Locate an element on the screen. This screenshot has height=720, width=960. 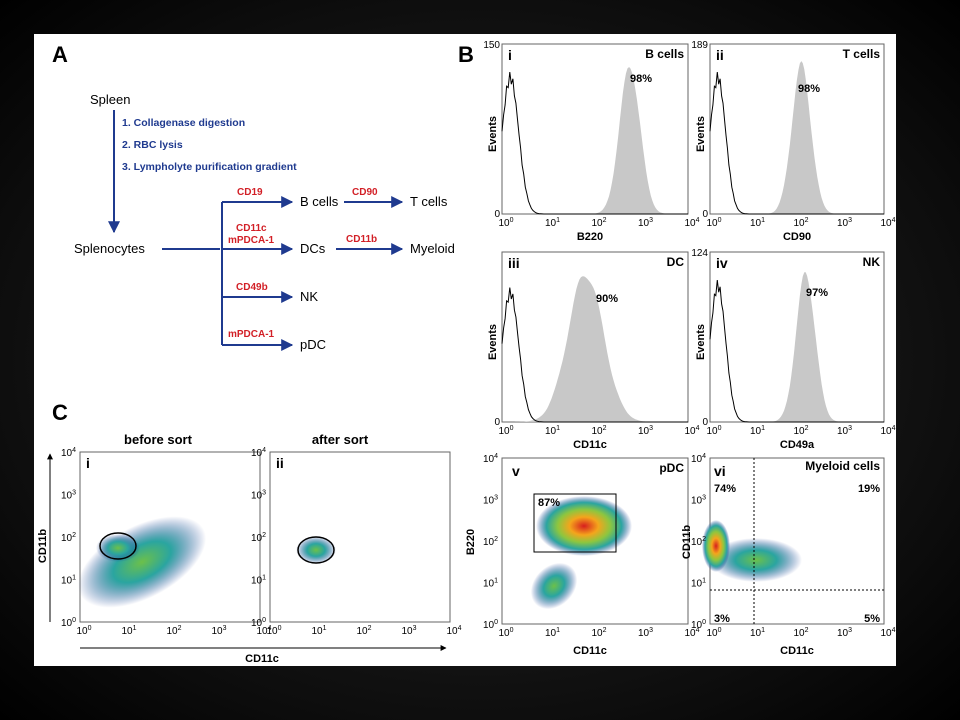
flow-marker-cd19: CD19 is located at coordinates (250, 192).